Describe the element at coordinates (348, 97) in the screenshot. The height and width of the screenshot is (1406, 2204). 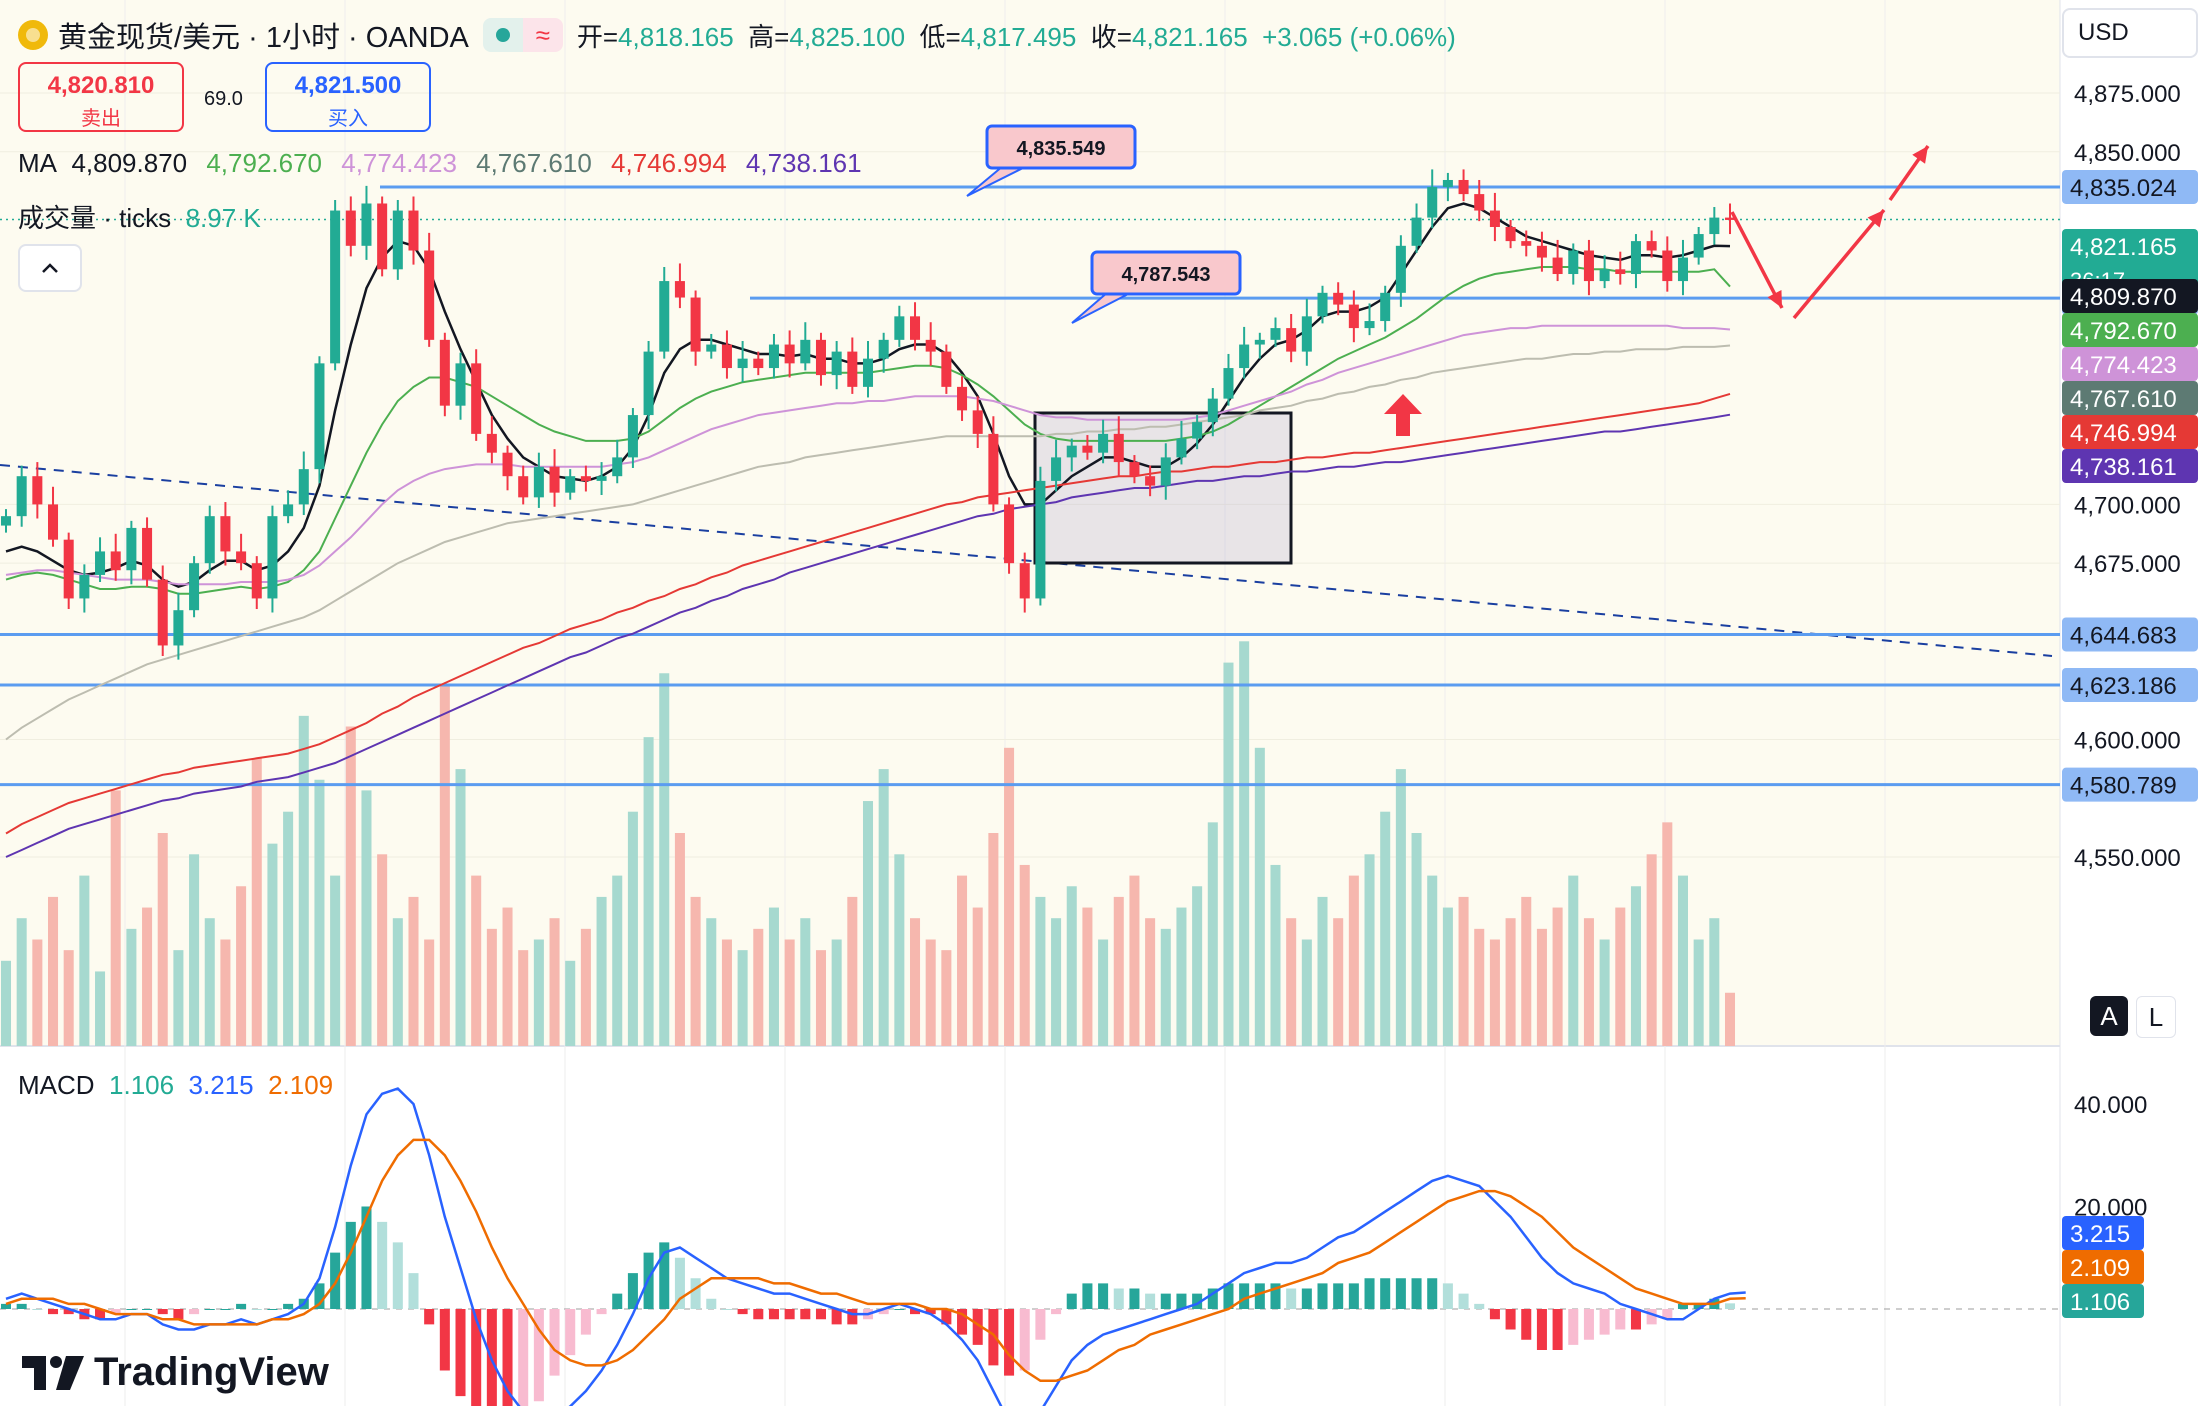
I see `buy-button: 4,821.500 买入` at that location.